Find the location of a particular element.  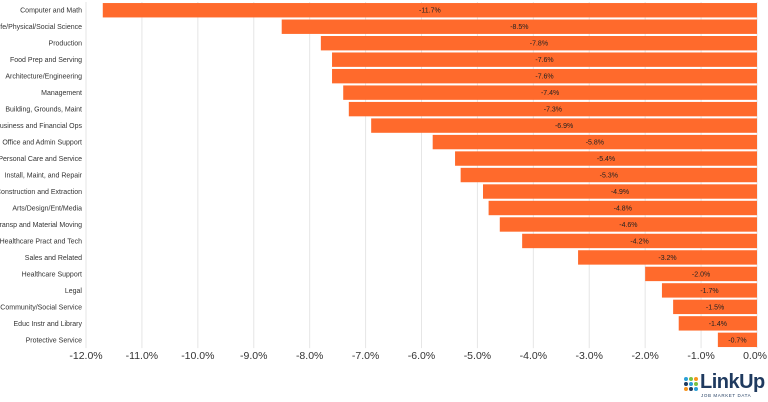

category-label: Life/Physical/Social Science is located at coordinates (41, 27).